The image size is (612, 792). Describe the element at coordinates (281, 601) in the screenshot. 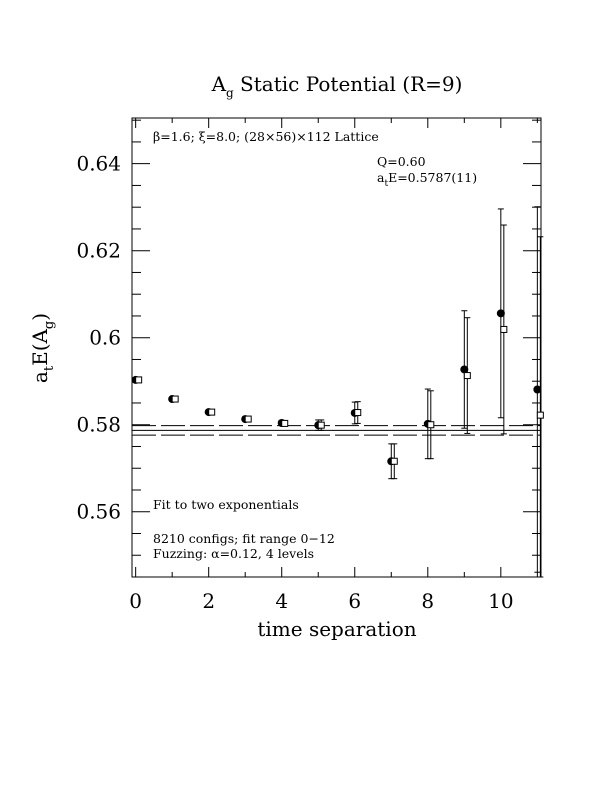

I see `x-tick-label: 4` at that location.